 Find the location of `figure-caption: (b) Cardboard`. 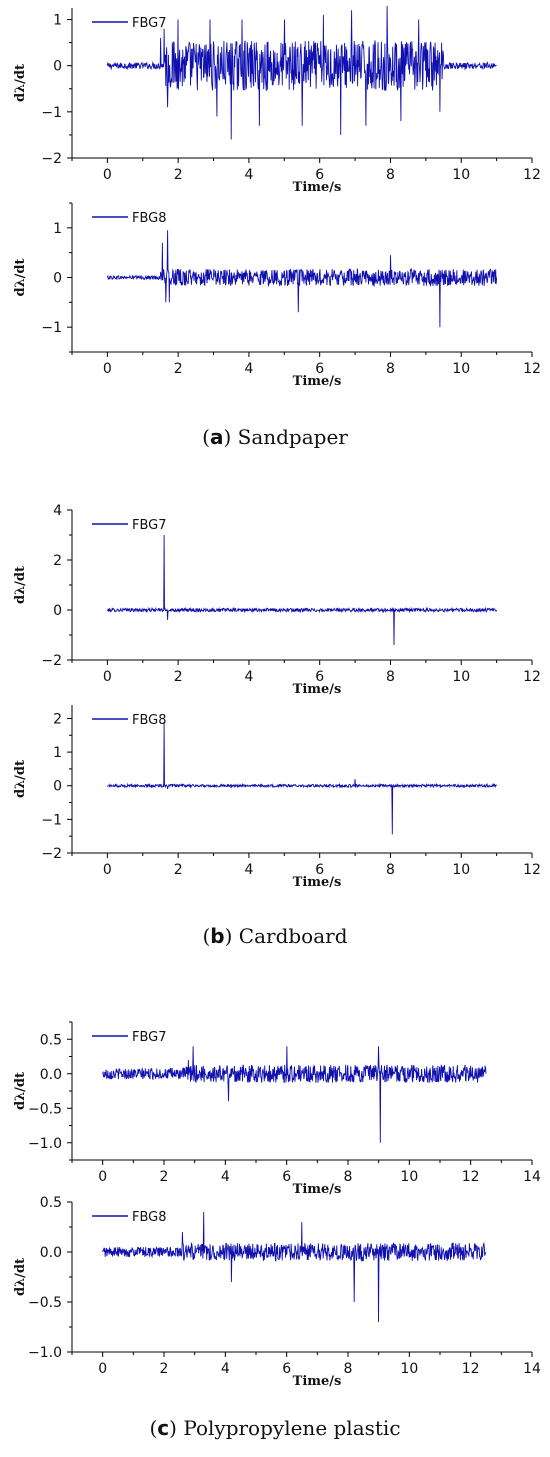

figure-caption: (b) Cardboard is located at coordinates (274, 936).